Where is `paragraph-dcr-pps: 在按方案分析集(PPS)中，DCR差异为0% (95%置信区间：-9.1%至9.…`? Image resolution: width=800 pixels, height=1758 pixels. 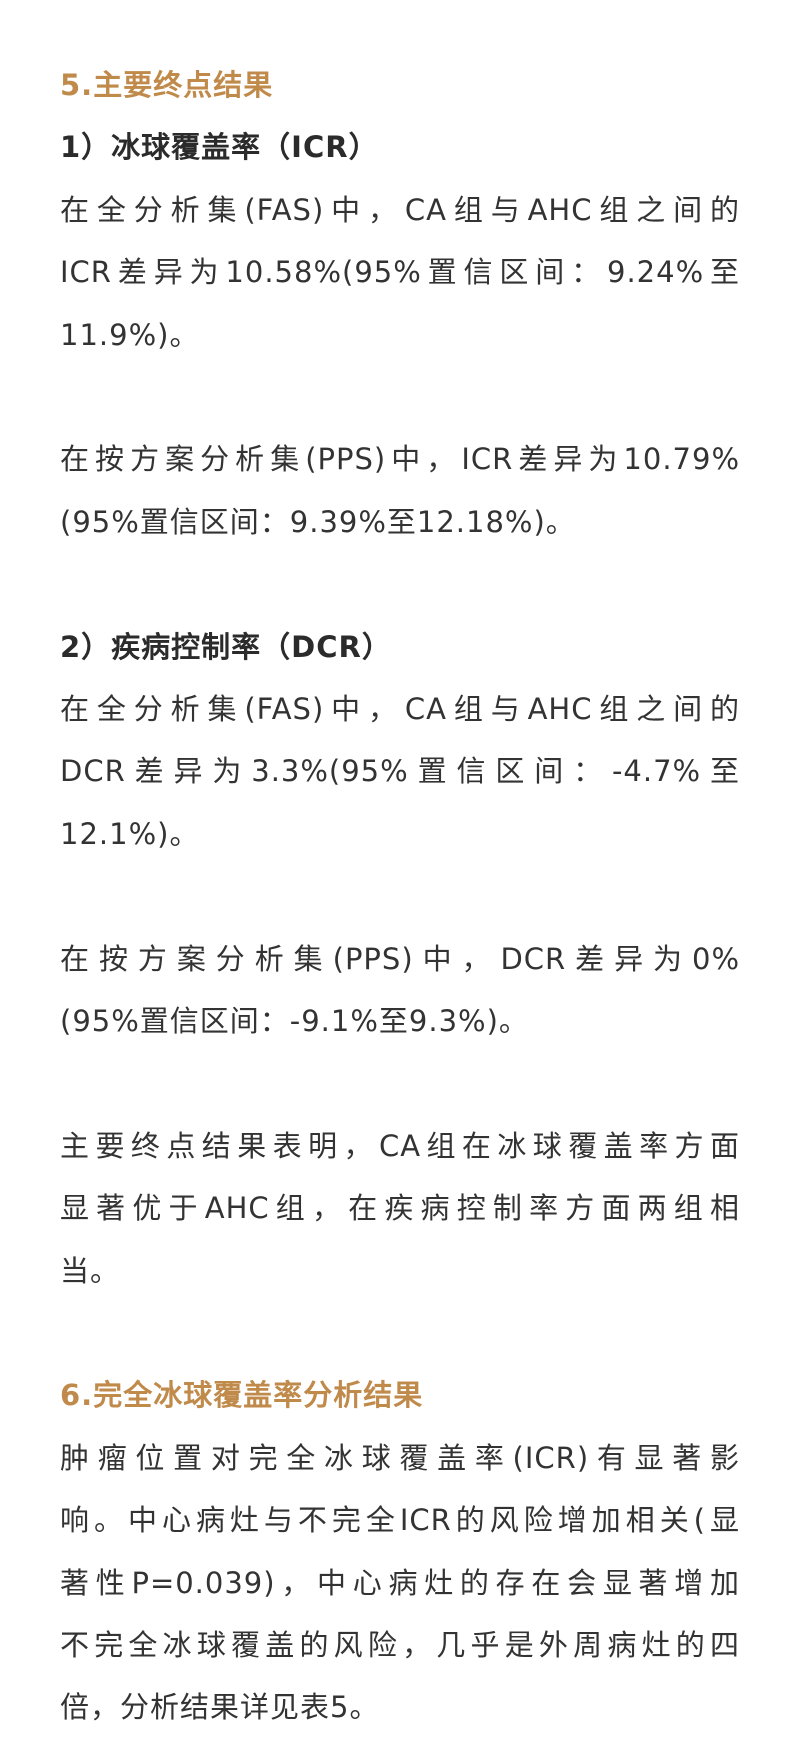
paragraph-dcr-pps: 在按方案分析集(PPS)中，DCR差异为0% (95%置信区间：-9.1%至9.… is located at coordinates (400, 990).